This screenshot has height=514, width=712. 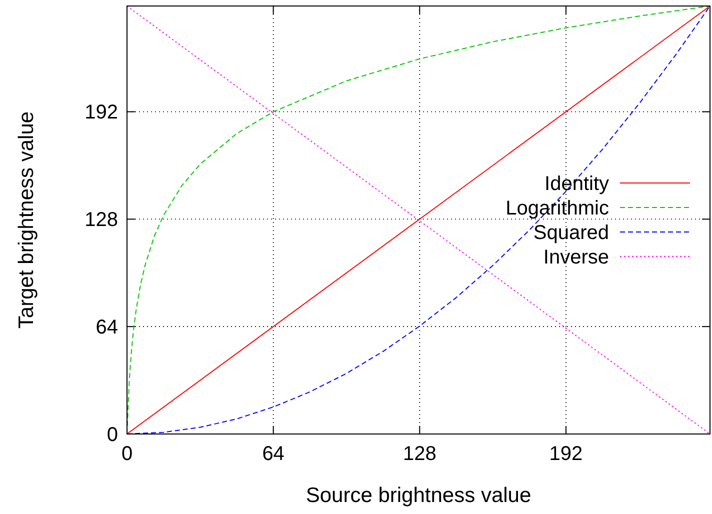 What do you see at coordinates (127, 454) in the screenshot?
I see `x-tick-label: 0` at bounding box center [127, 454].